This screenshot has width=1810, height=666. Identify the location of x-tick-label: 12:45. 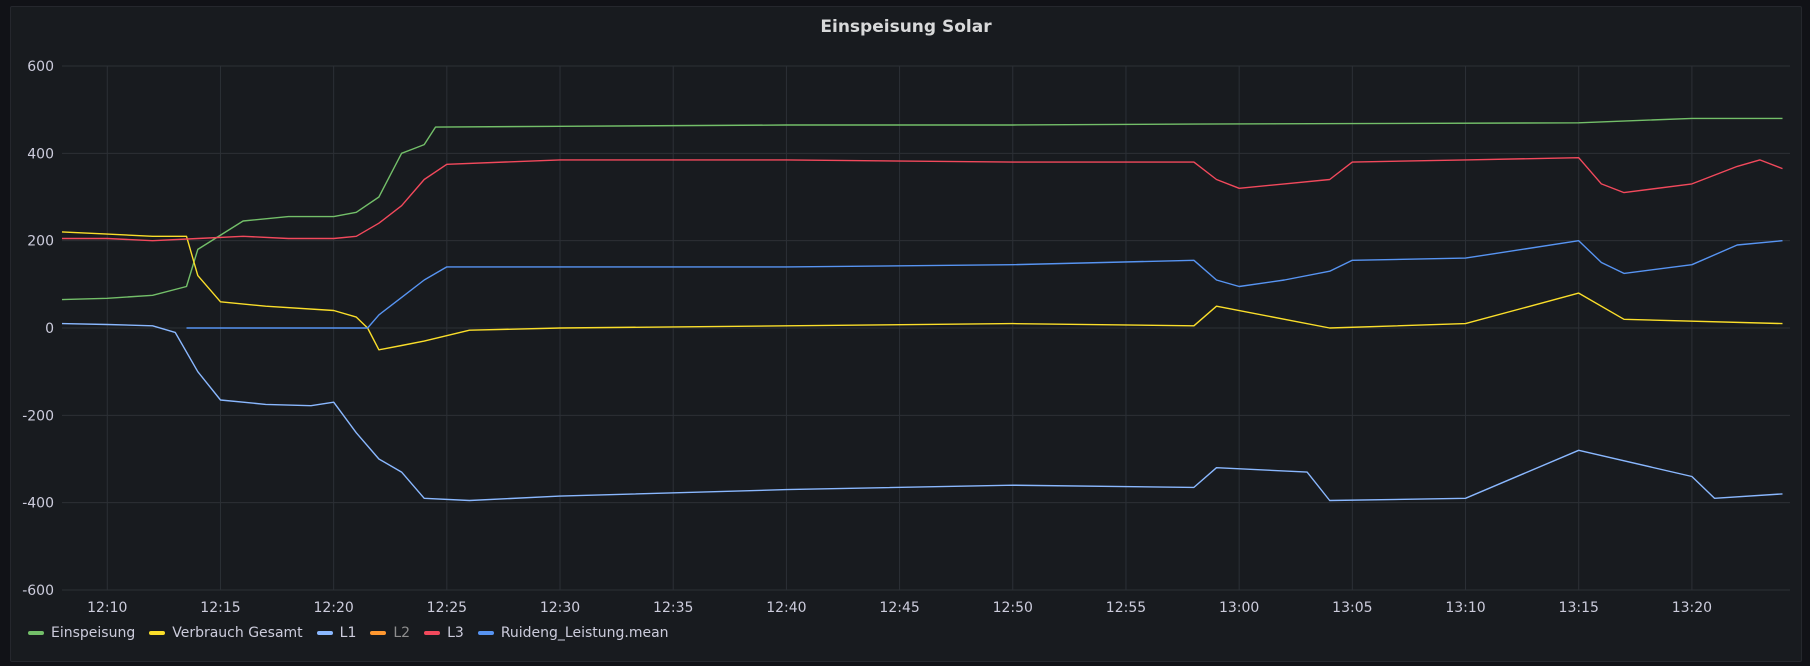
(899, 608).